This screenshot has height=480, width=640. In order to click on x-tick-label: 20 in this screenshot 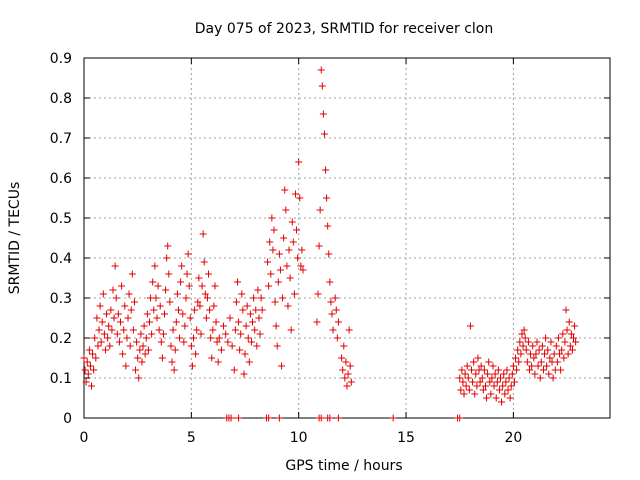, I will do `click(513, 438)`.